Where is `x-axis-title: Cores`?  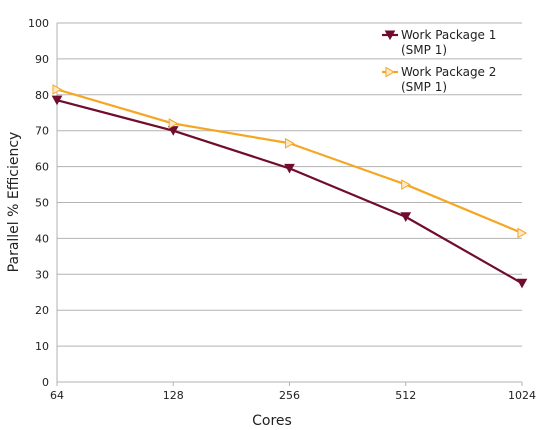 x-axis-title: Cores is located at coordinates (272, 421).